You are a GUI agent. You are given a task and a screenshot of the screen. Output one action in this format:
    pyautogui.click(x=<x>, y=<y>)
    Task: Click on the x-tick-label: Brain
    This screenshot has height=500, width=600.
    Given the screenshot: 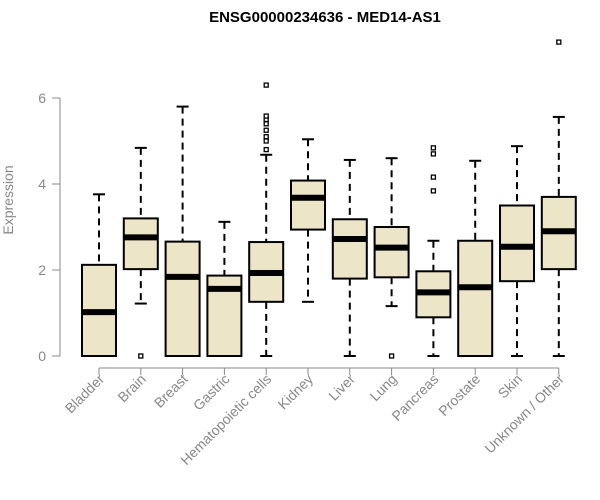 What is the action you would take?
    pyautogui.click(x=131, y=388)
    